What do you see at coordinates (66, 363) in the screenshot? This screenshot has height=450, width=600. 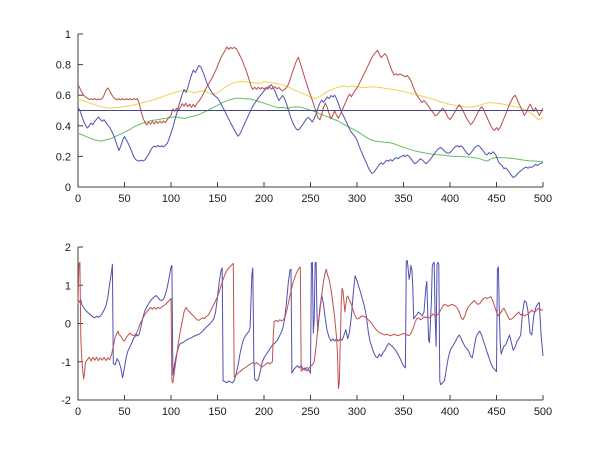 I see `y-tick-label: -1` at bounding box center [66, 363].